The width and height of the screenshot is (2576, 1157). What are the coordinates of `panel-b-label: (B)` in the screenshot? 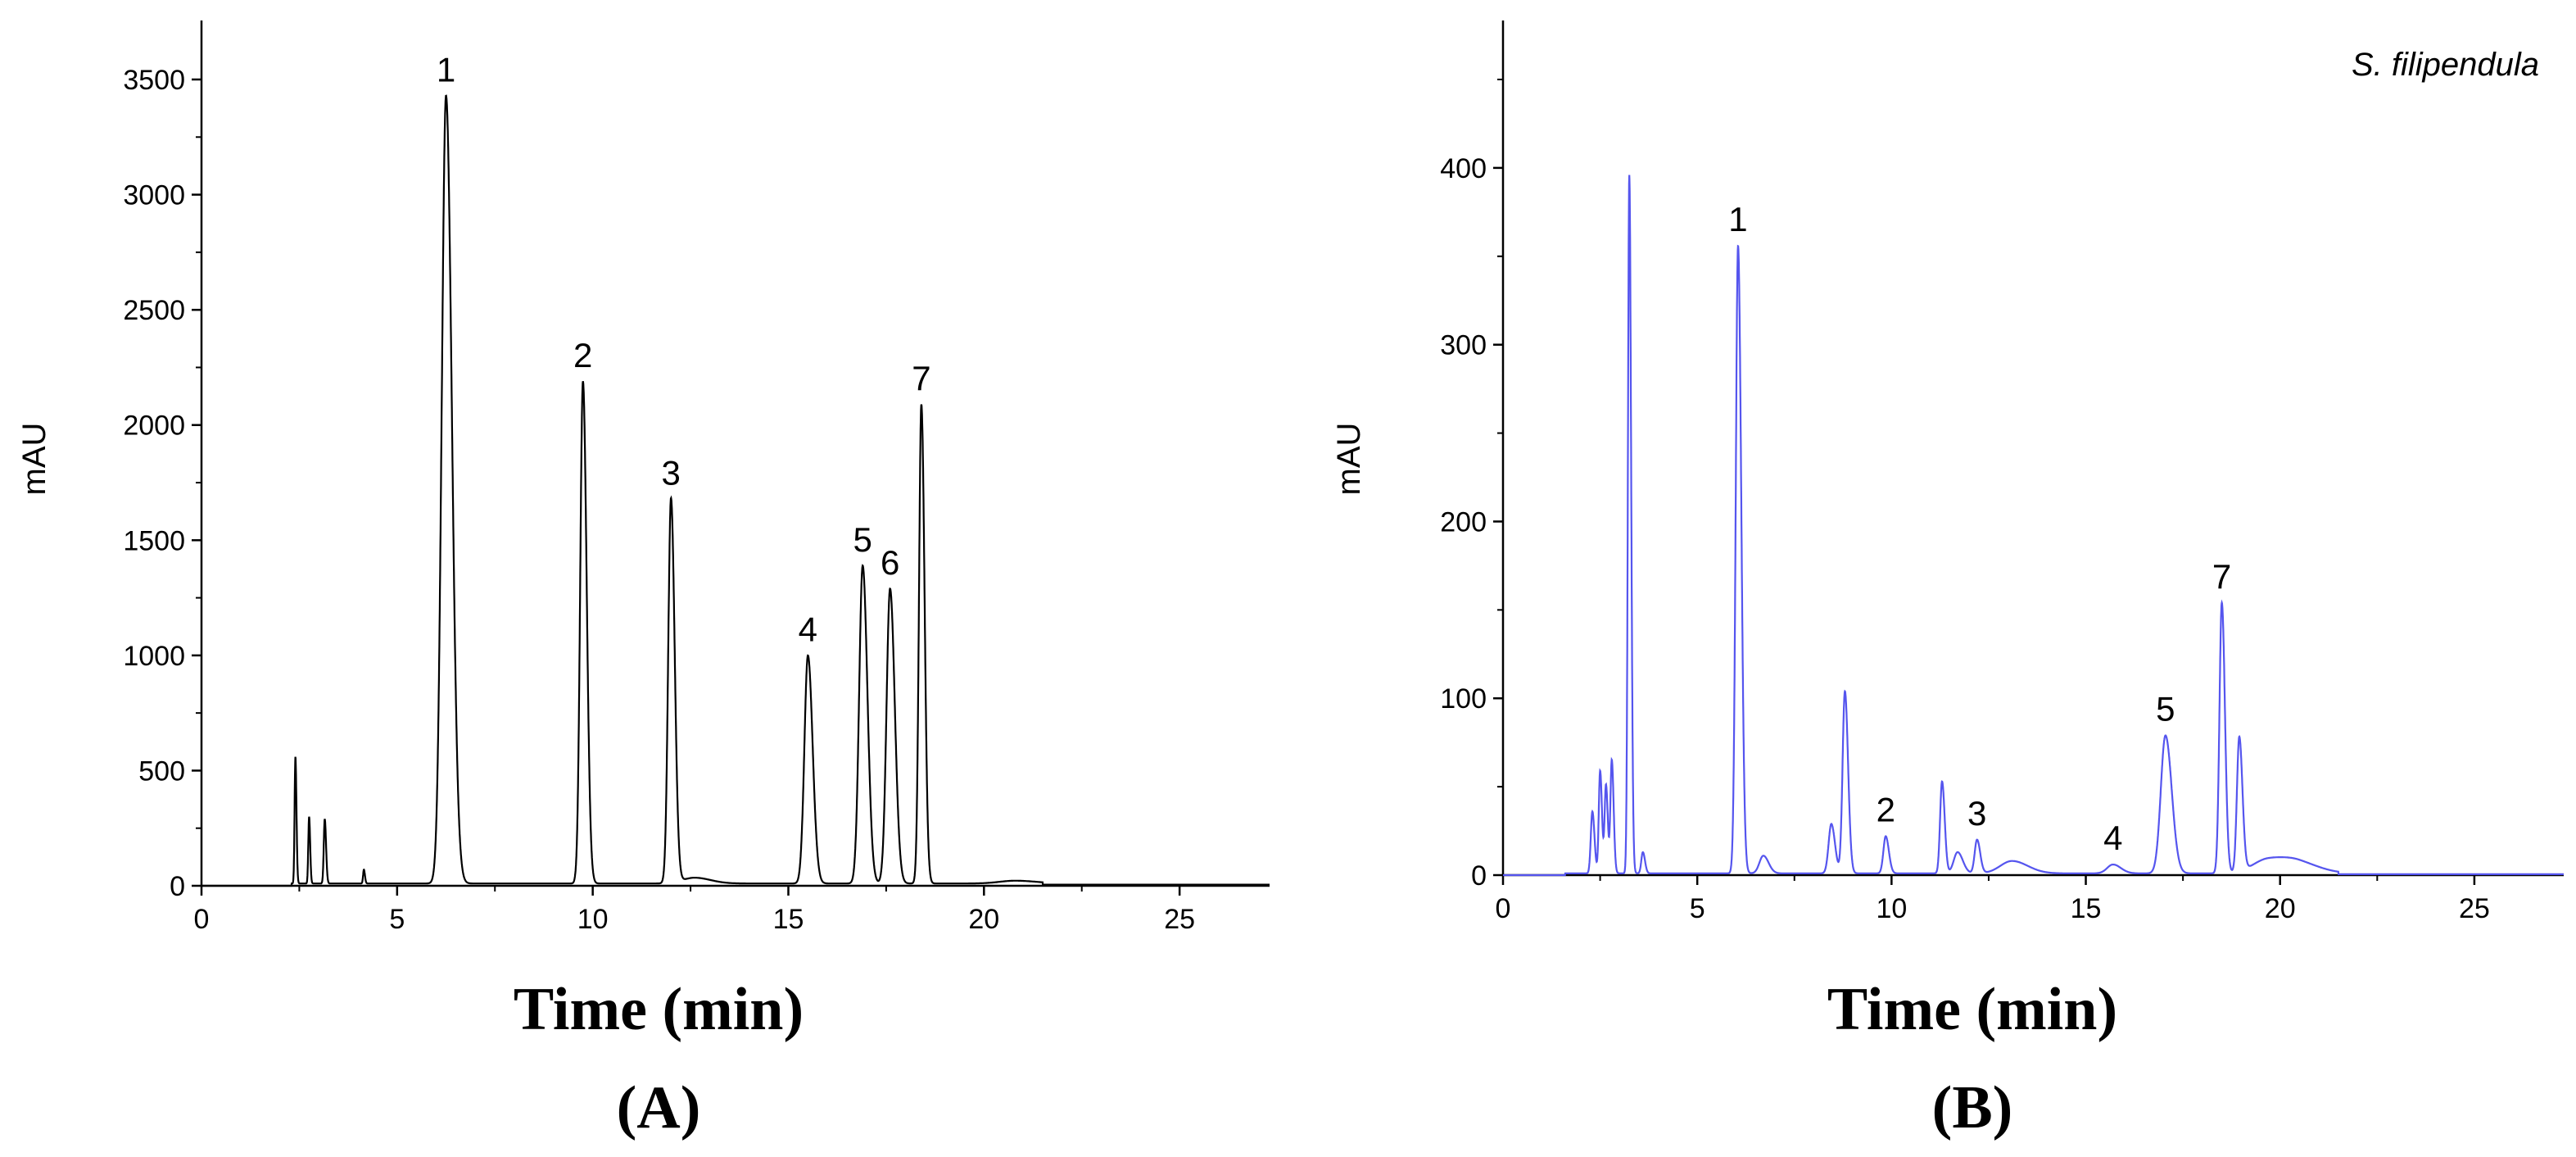 It's located at (1972, 1107).